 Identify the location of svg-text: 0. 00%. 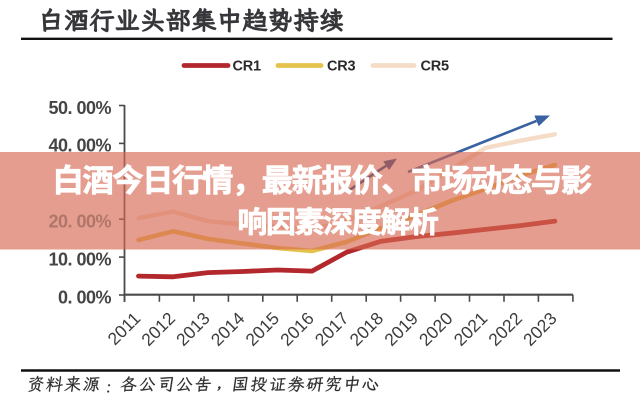
(85, 297).